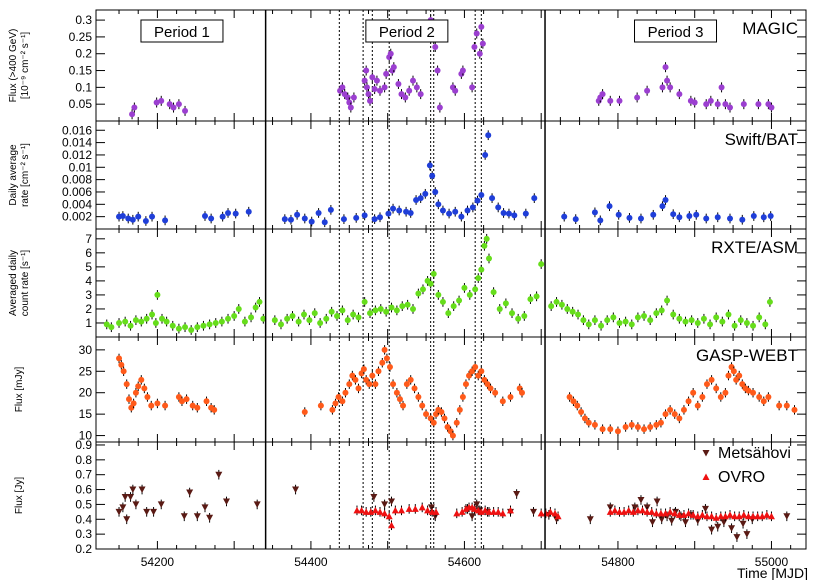 The width and height of the screenshot is (814, 580). What do you see at coordinates (83, 519) in the screenshot?
I see `y-tick-label-radio-2: 0.4` at bounding box center [83, 519].